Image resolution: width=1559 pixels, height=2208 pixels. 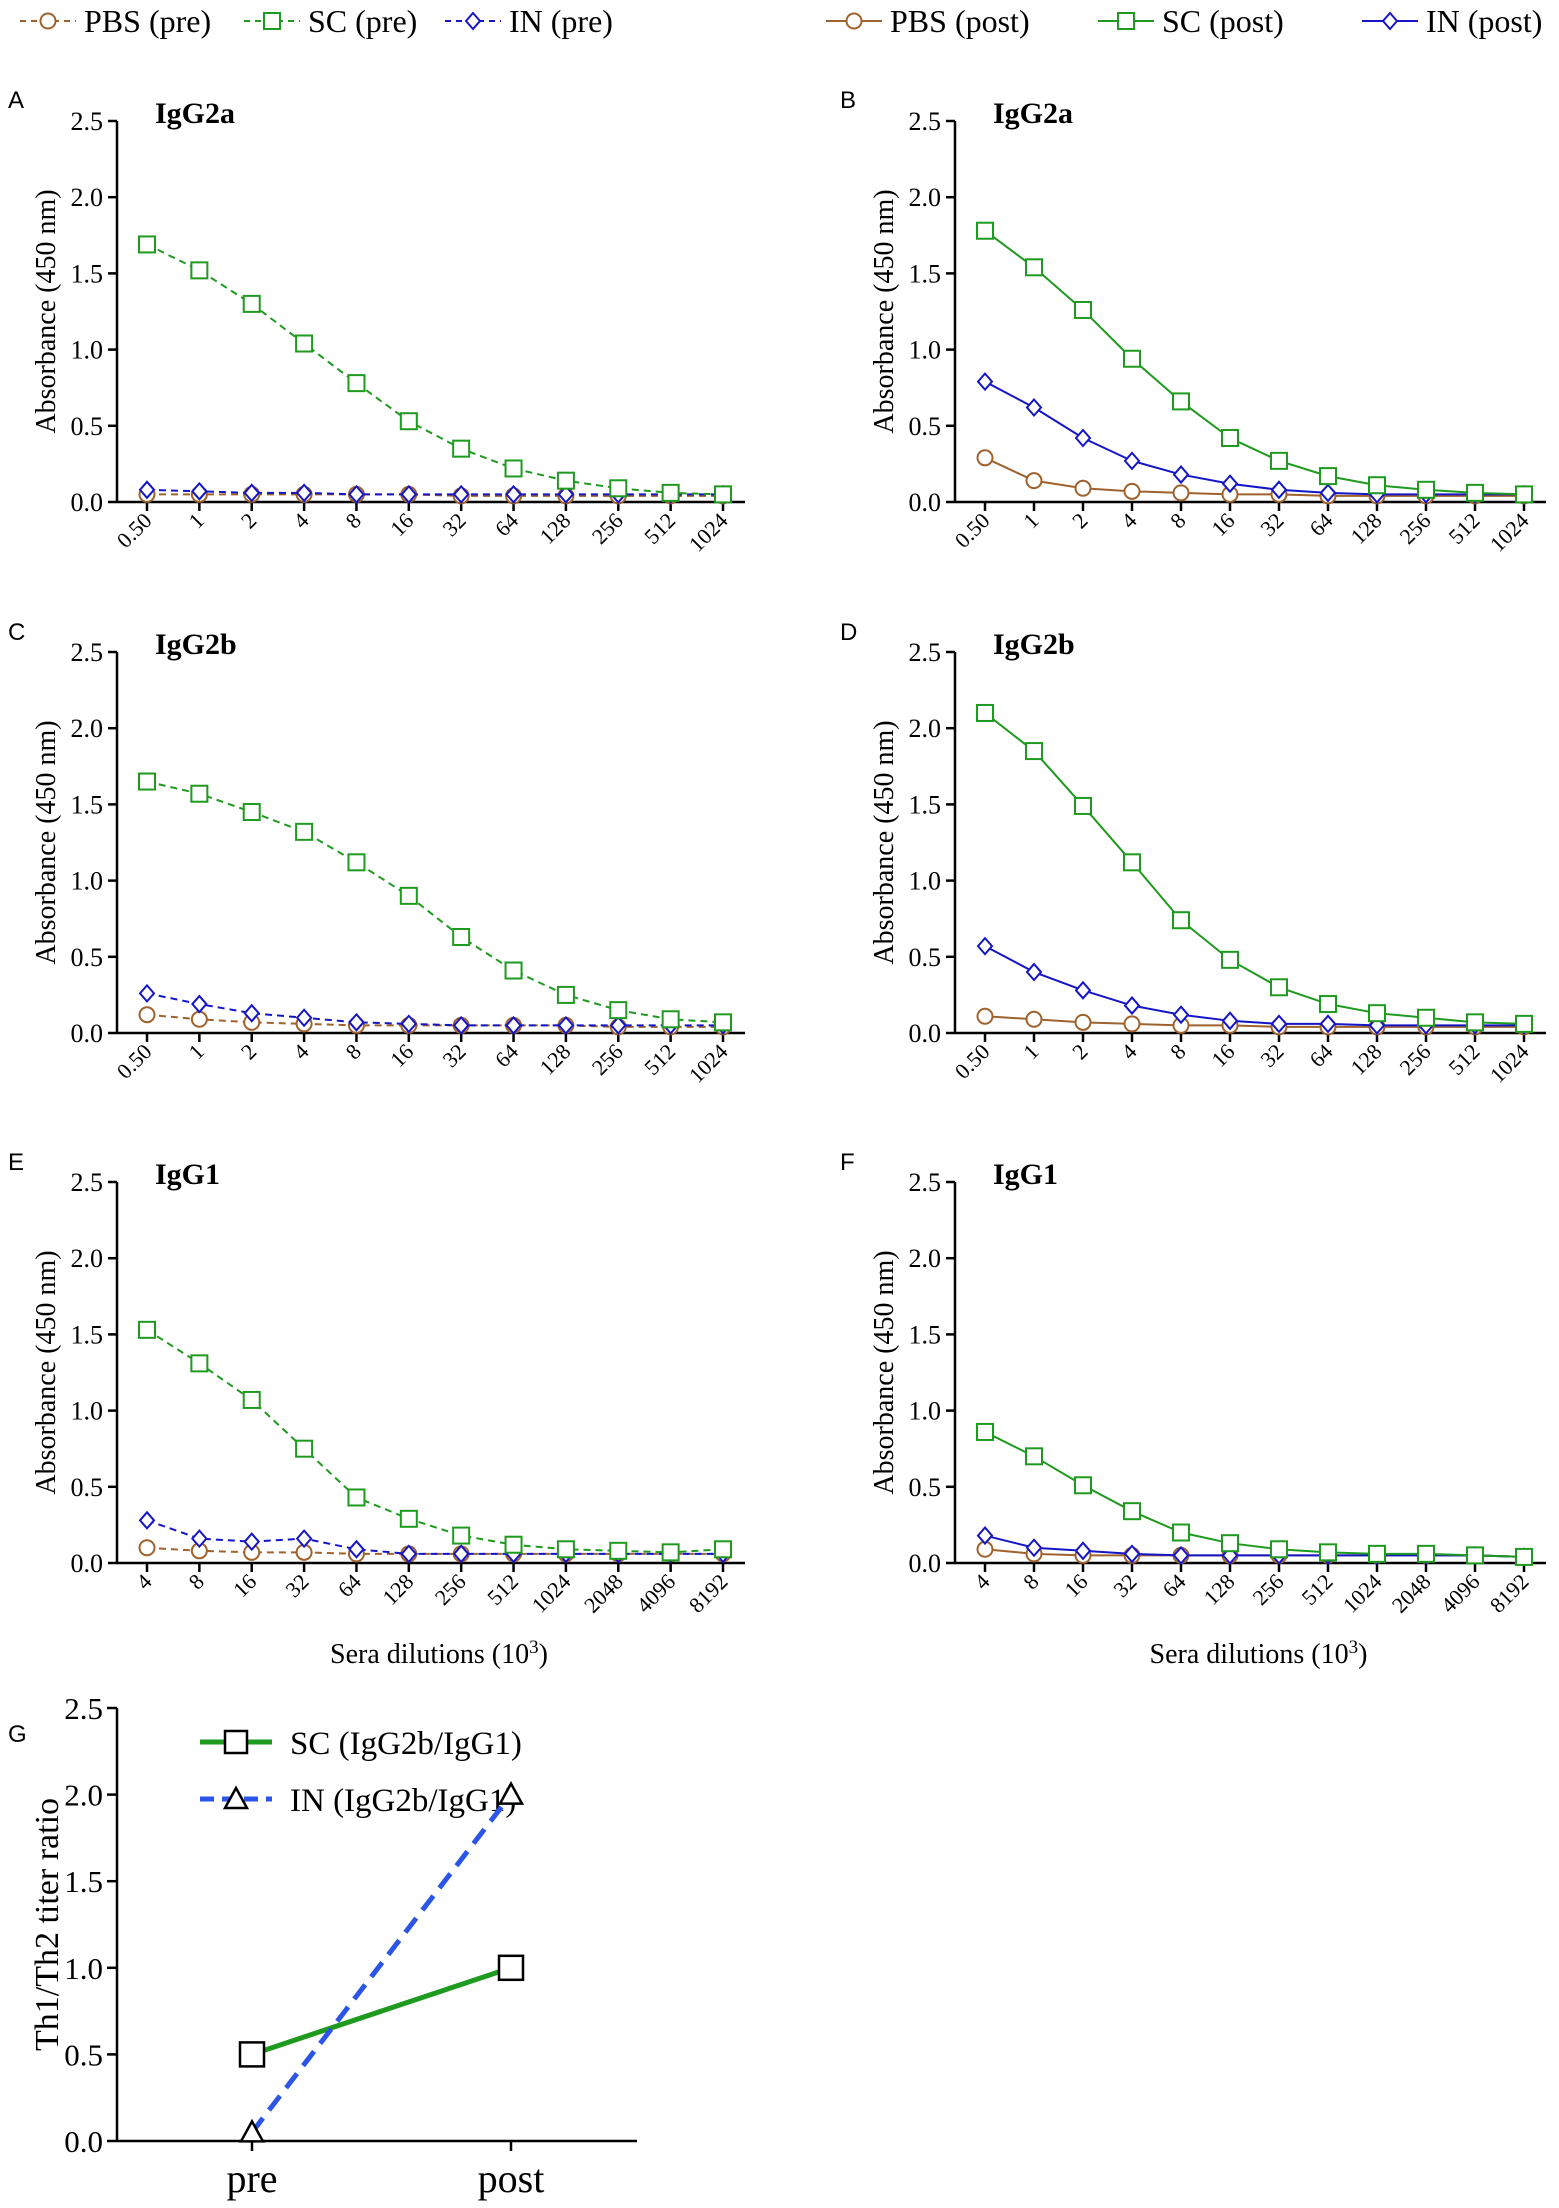 What do you see at coordinates (1411, 1593) in the screenshot?
I see `x-tick-label: 2048` at bounding box center [1411, 1593].